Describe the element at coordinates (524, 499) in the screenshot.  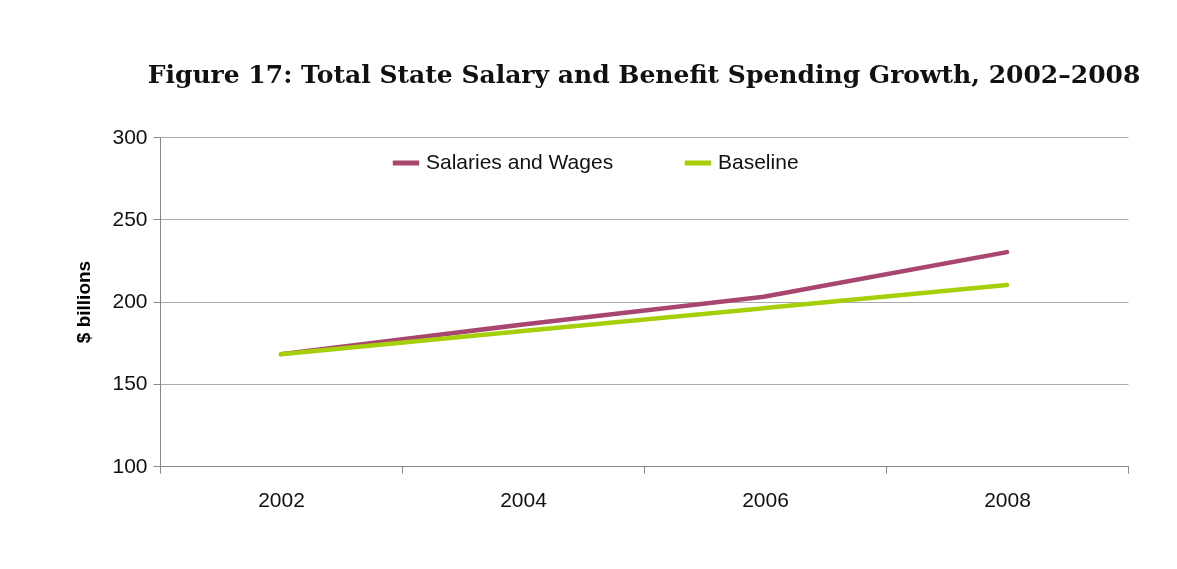
I see `x-tick-label: 2004` at that location.